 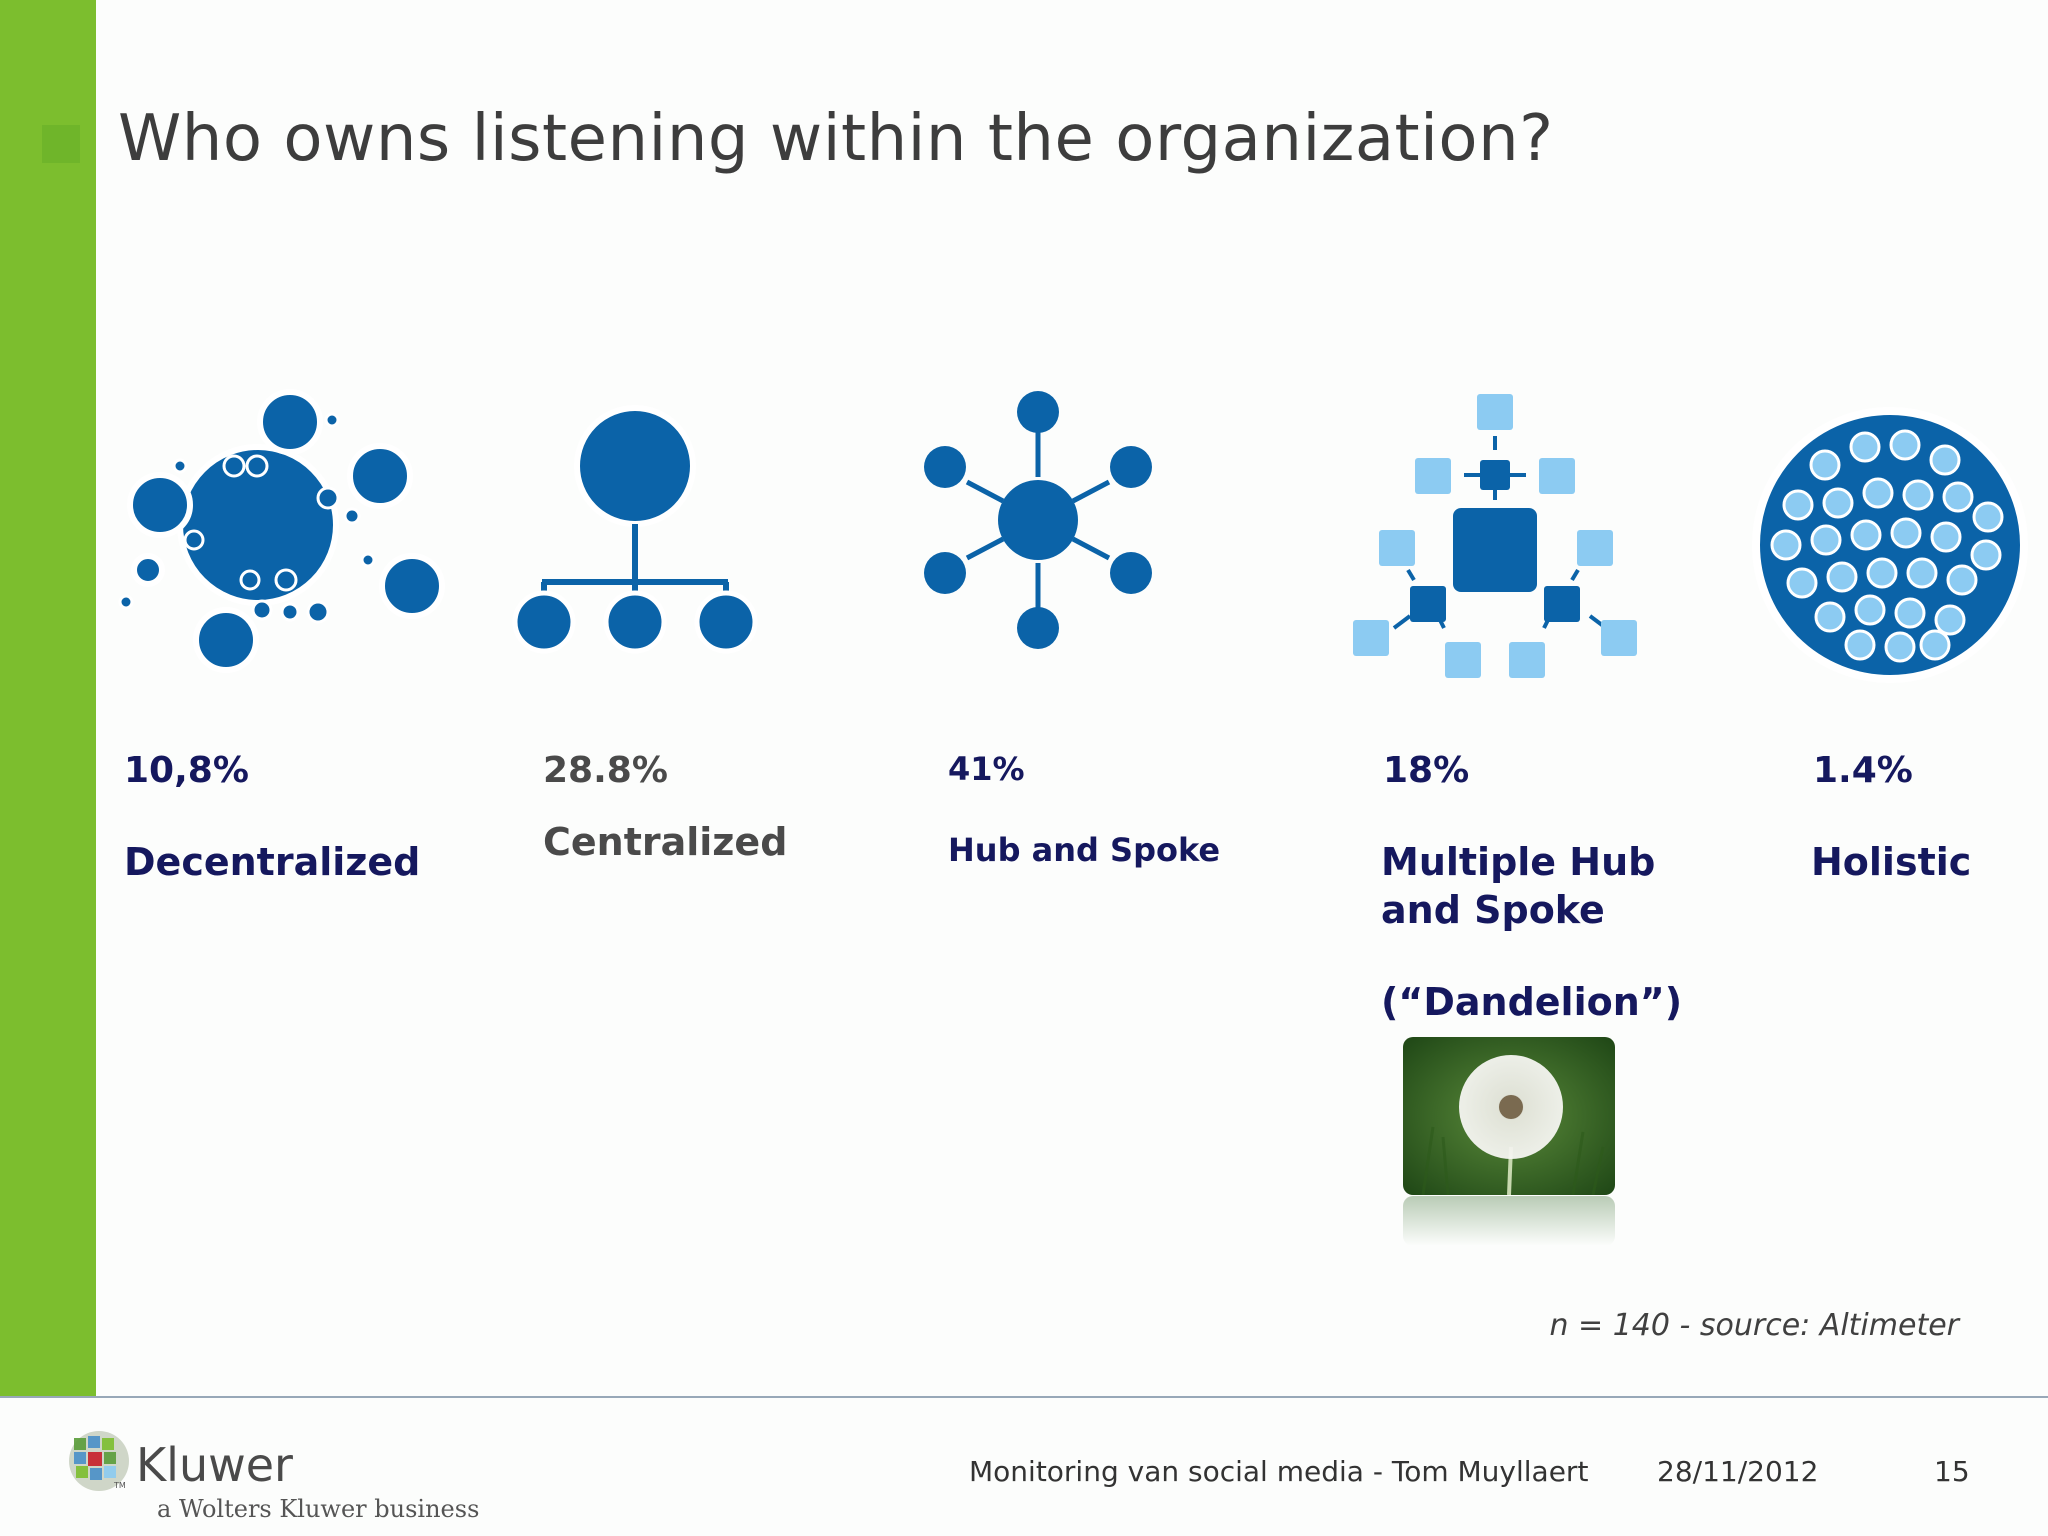 I want to click on holistic-icon, so click(x=1890, y=545).